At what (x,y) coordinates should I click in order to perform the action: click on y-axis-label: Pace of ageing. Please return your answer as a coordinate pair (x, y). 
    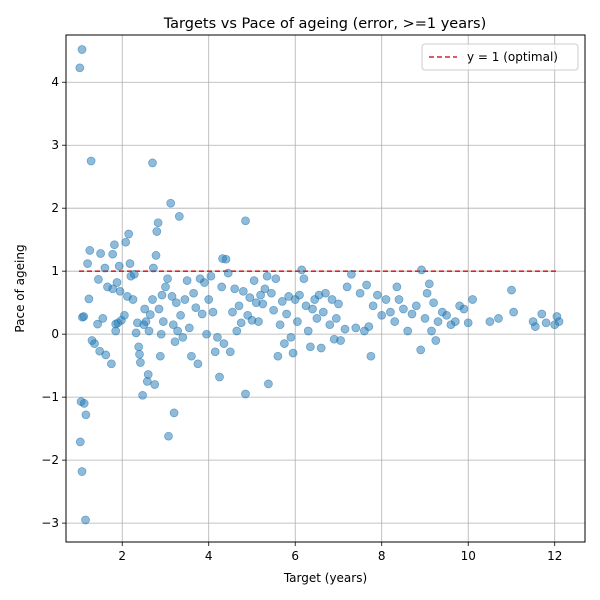
    Looking at the image, I should click on (20, 288).